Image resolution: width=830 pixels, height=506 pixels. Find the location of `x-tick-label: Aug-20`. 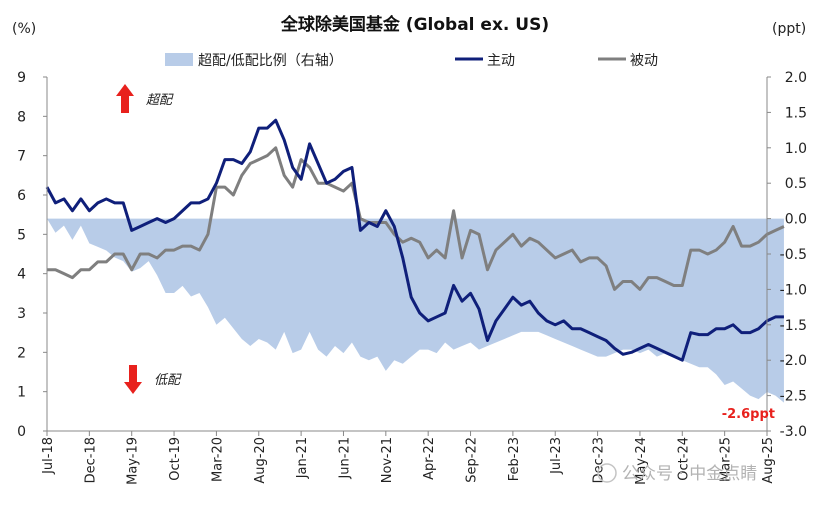

x-tick-label: Aug-20 is located at coordinates (260, 460).